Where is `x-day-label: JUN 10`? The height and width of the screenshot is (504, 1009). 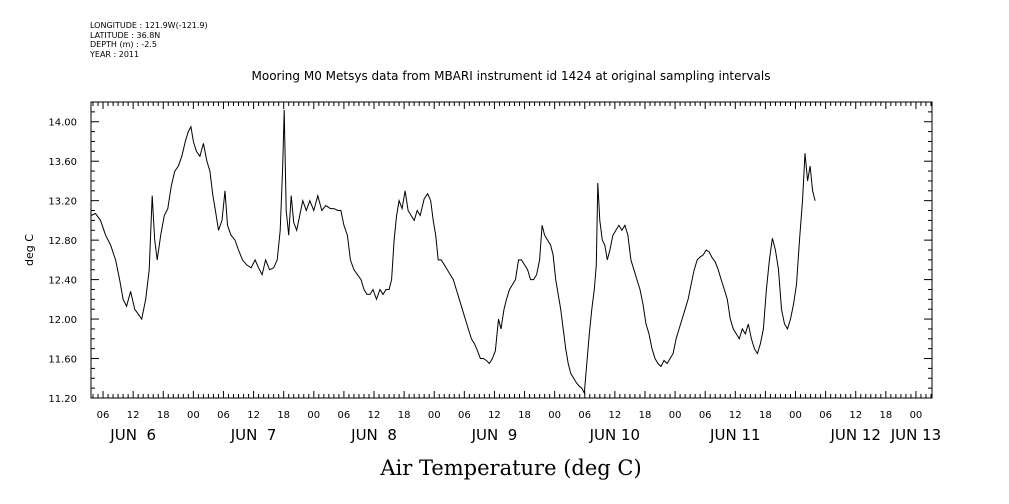 x-day-label: JUN 10 is located at coordinates (614, 435).